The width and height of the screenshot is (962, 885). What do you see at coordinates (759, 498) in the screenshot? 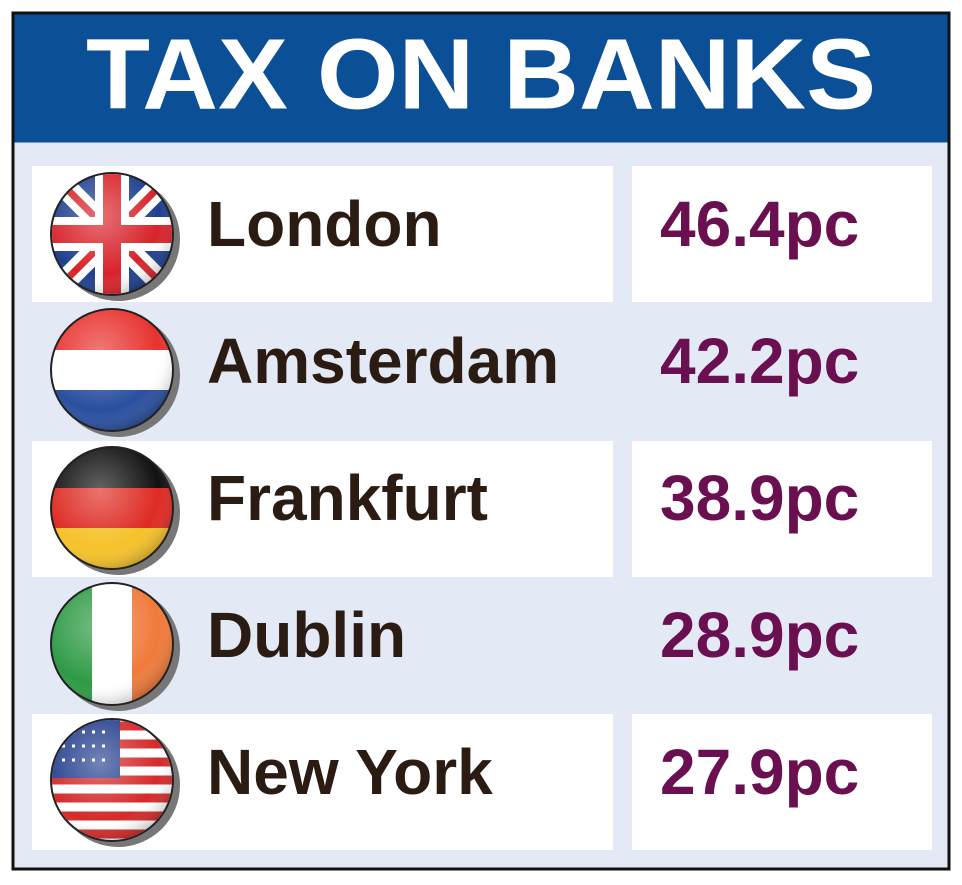
I see `tax-rate: 38.9pc` at bounding box center [759, 498].